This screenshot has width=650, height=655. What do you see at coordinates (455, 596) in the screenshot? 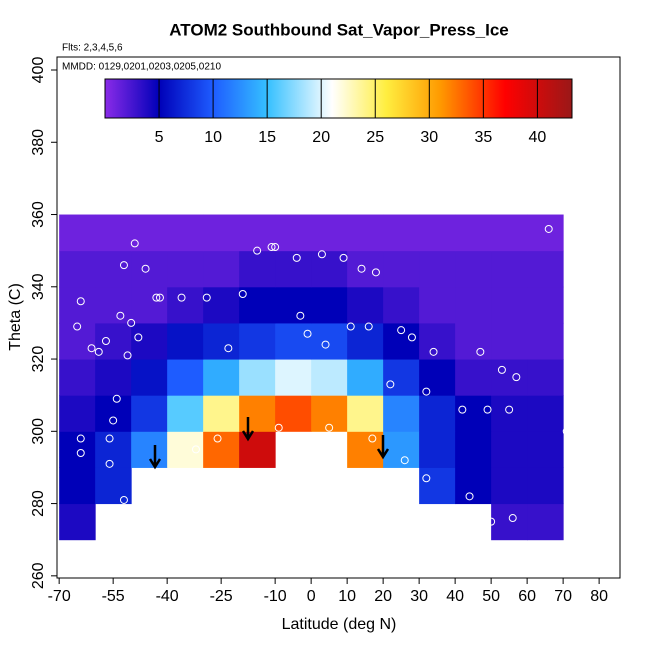
I see `x-tick-label: 40` at bounding box center [455, 596].